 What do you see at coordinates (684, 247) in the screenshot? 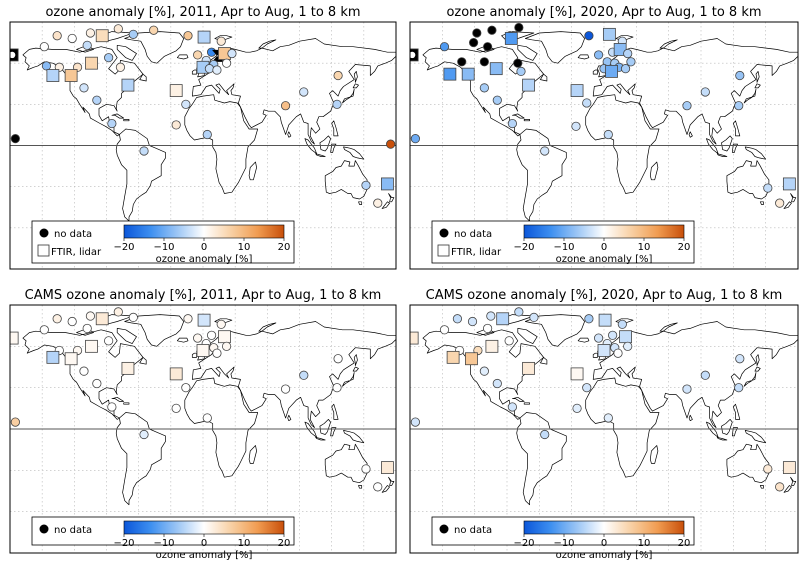
I see `colorbar-tick-label: 20` at bounding box center [684, 247].